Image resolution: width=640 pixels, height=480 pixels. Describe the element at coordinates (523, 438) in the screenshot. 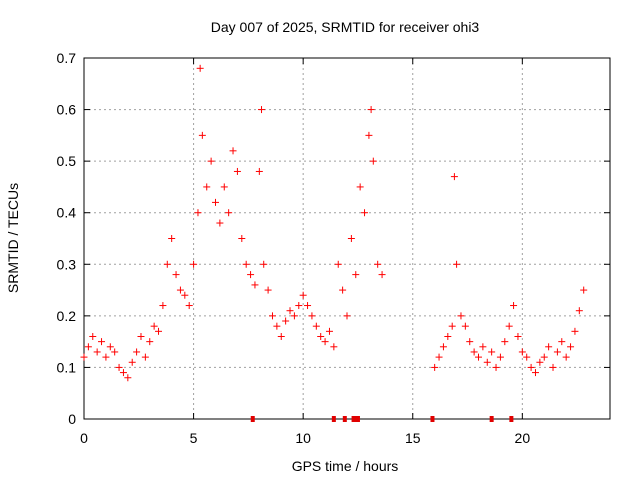

I see `x-tick-label: 20` at that location.